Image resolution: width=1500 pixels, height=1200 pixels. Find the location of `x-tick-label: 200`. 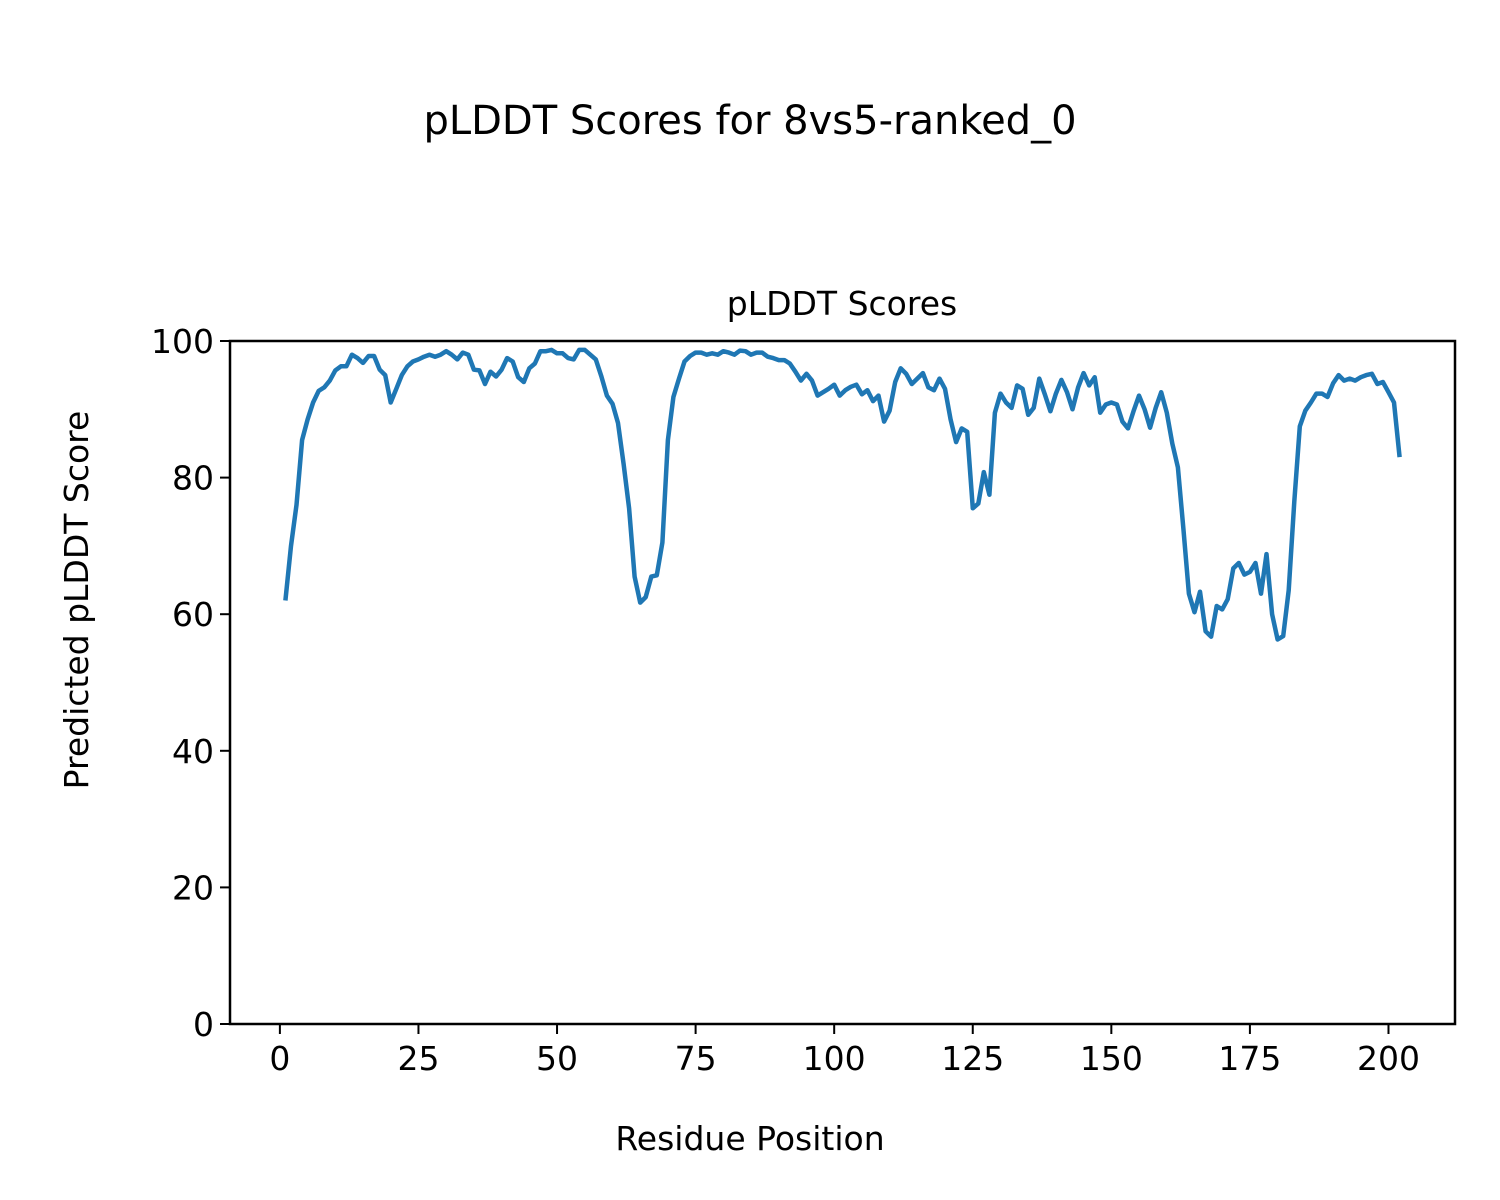

x-tick-label: 200 is located at coordinates (1388, 1058).